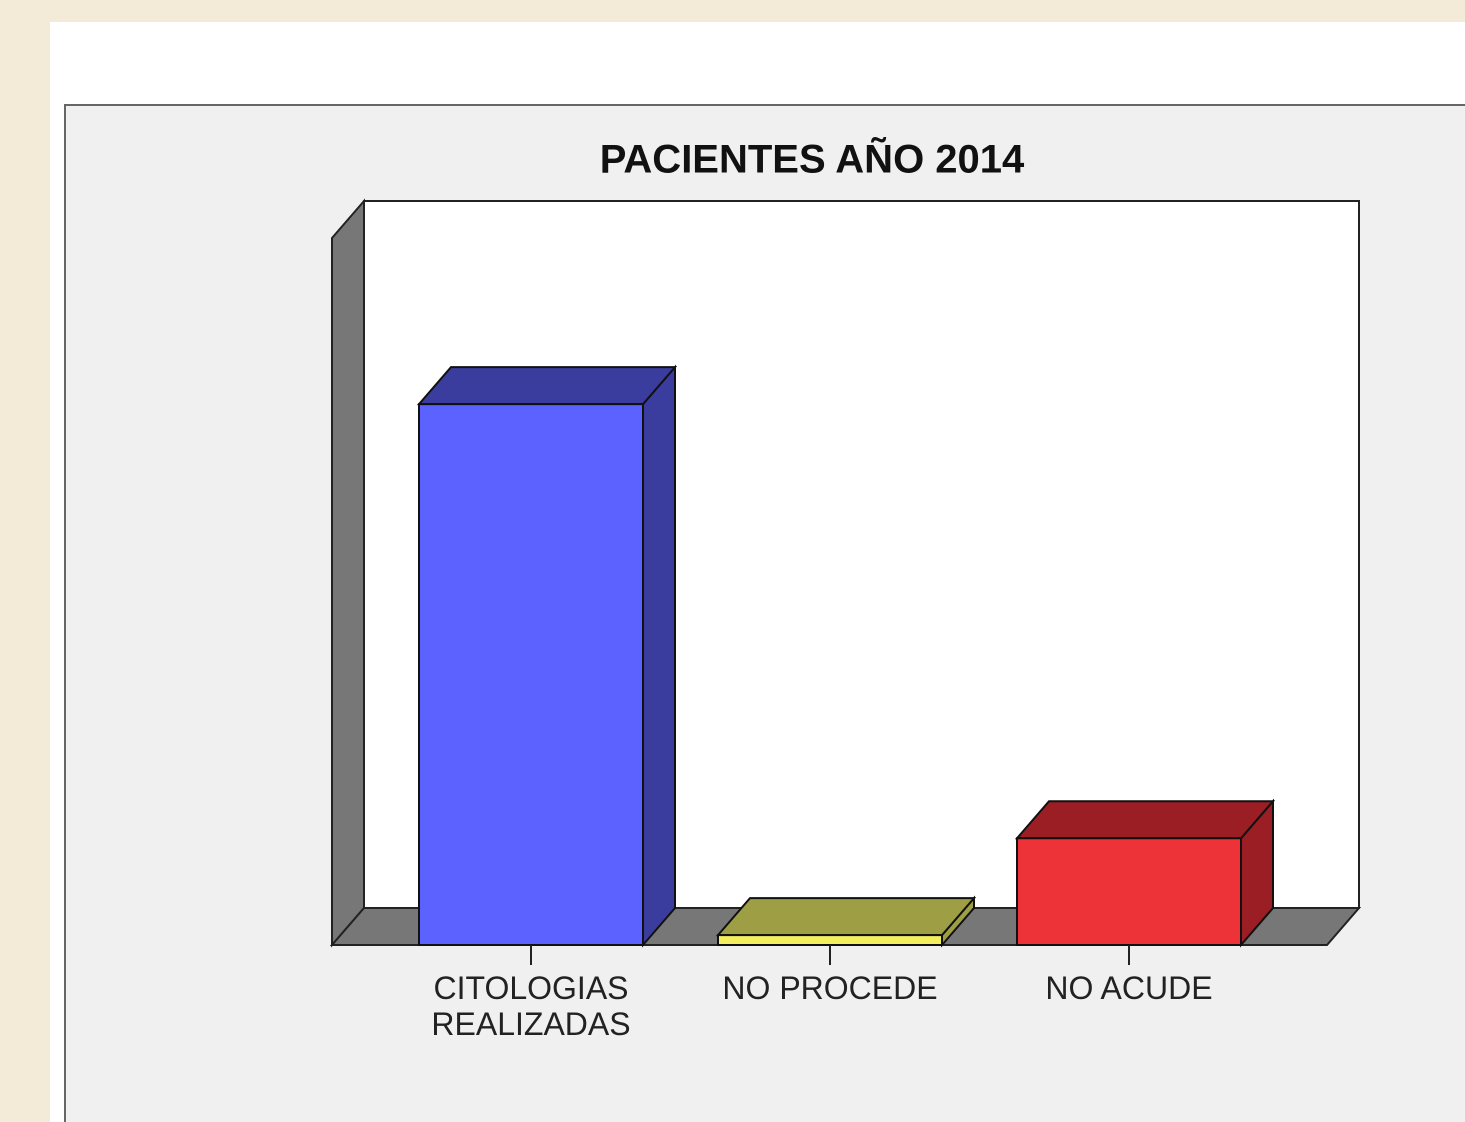 The height and width of the screenshot is (1122, 1465). What do you see at coordinates (531, 1006) in the screenshot?
I see `x-tick-label: CITOLOGIAS REALIZADAS` at bounding box center [531, 1006].